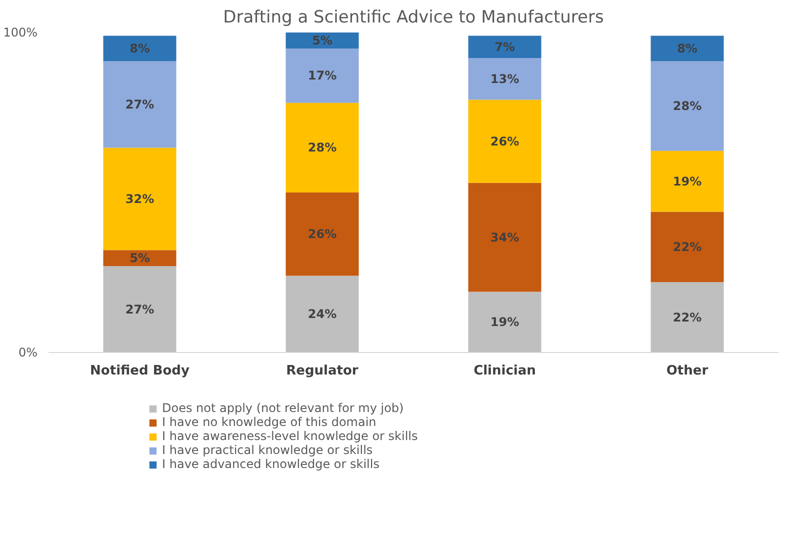 The height and width of the screenshot is (545, 796). I want to click on data-label: 24%, so click(322, 314).